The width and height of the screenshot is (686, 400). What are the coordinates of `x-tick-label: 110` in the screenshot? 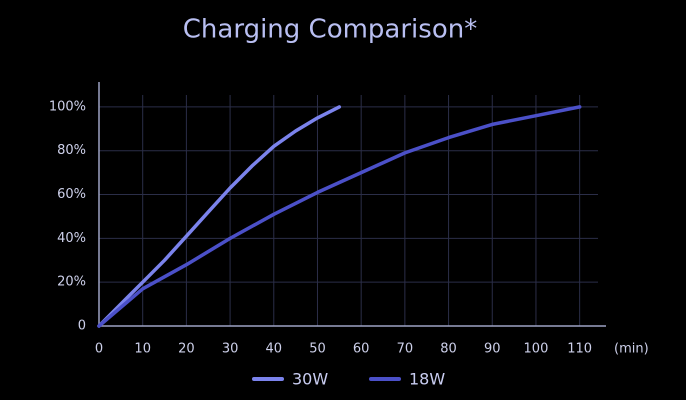 It's located at (579, 349).